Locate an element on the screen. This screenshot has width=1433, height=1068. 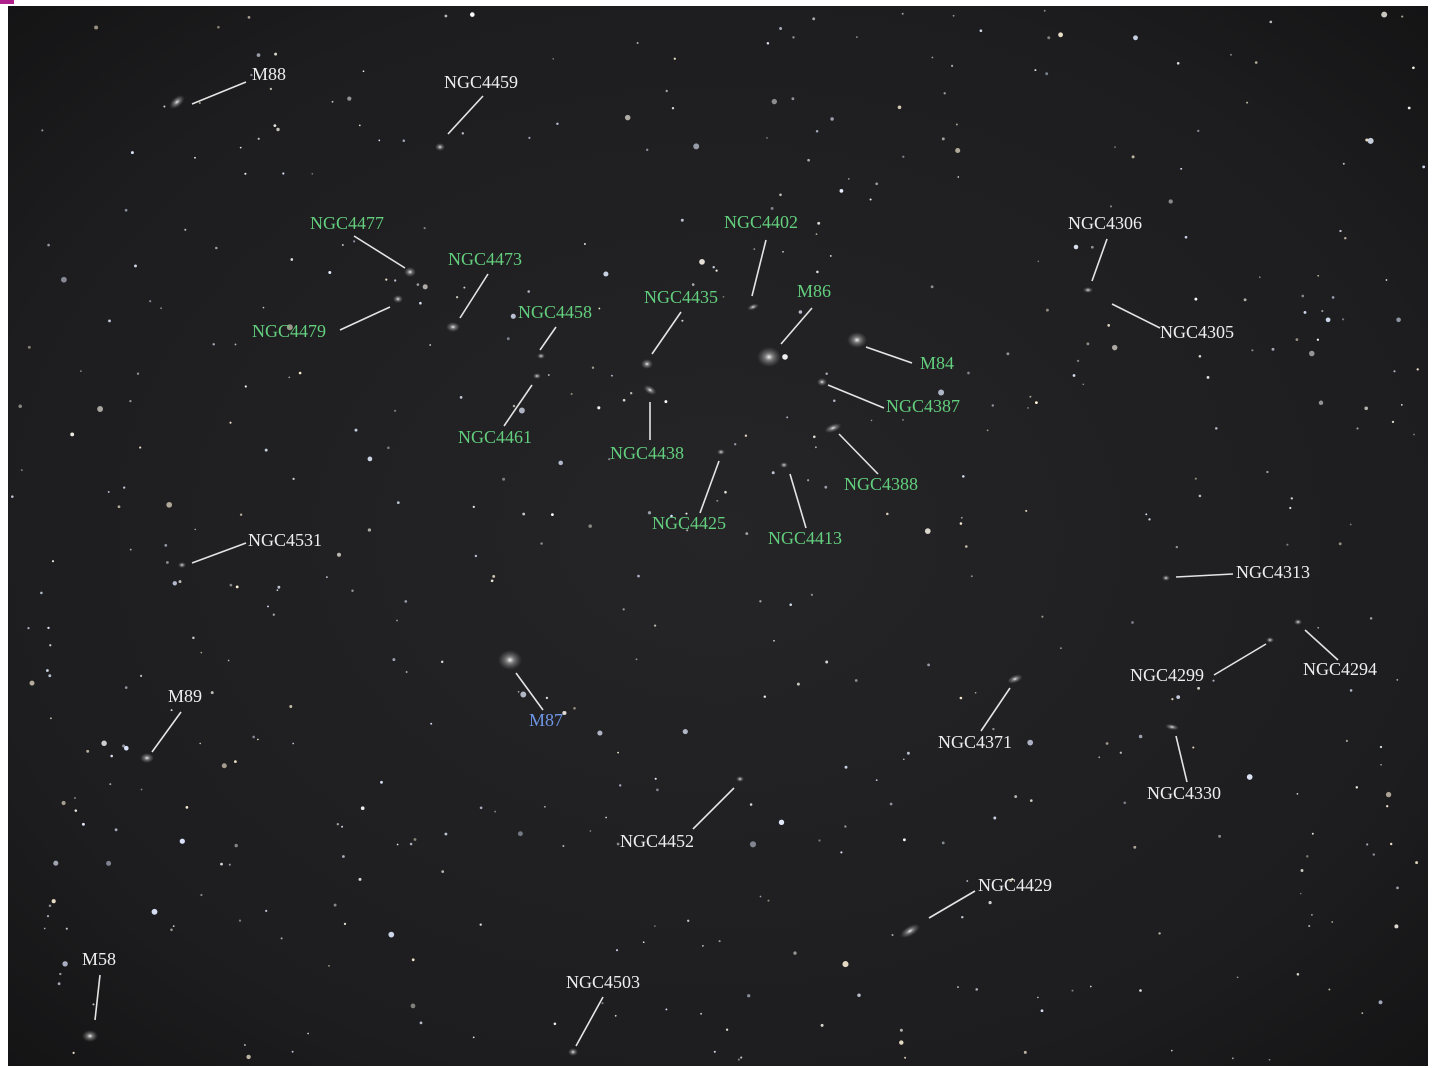
object-label: NGC4305 is located at coordinates (1197, 332).